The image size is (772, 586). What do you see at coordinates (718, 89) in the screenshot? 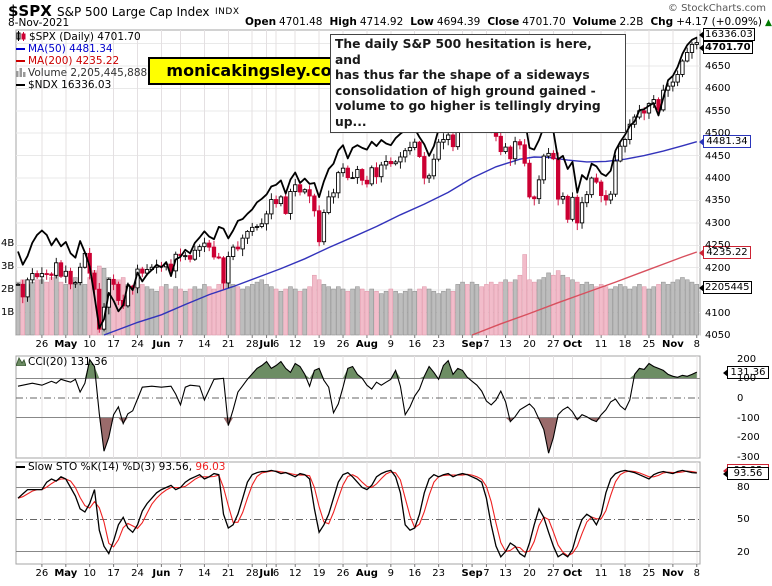
I see `price-tick-label: 4600` at bounding box center [718, 89].